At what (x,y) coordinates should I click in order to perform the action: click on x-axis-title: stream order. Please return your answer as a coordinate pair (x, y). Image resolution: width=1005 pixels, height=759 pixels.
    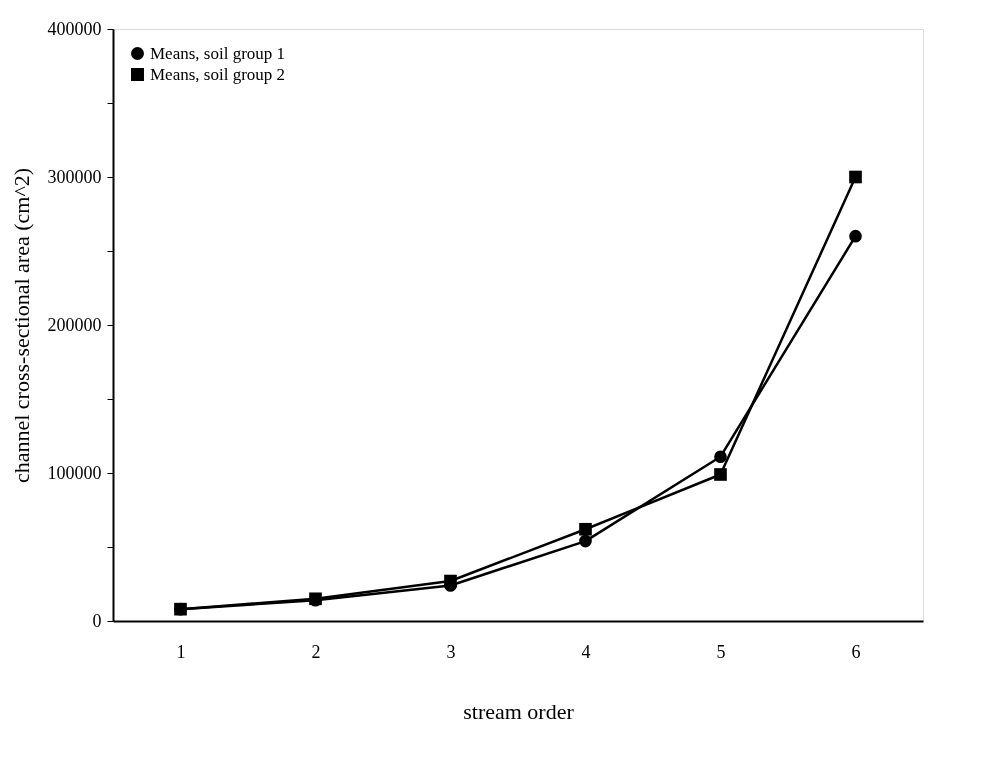
    Looking at the image, I should click on (519, 711).